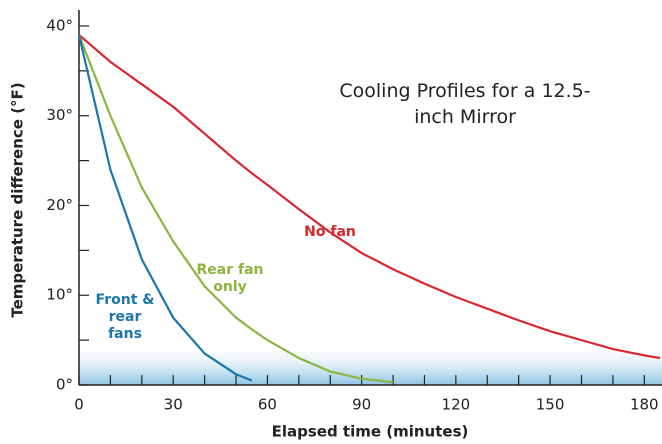  What do you see at coordinates (59, 25) in the screenshot?
I see `y-tick-label: 40°` at bounding box center [59, 25].